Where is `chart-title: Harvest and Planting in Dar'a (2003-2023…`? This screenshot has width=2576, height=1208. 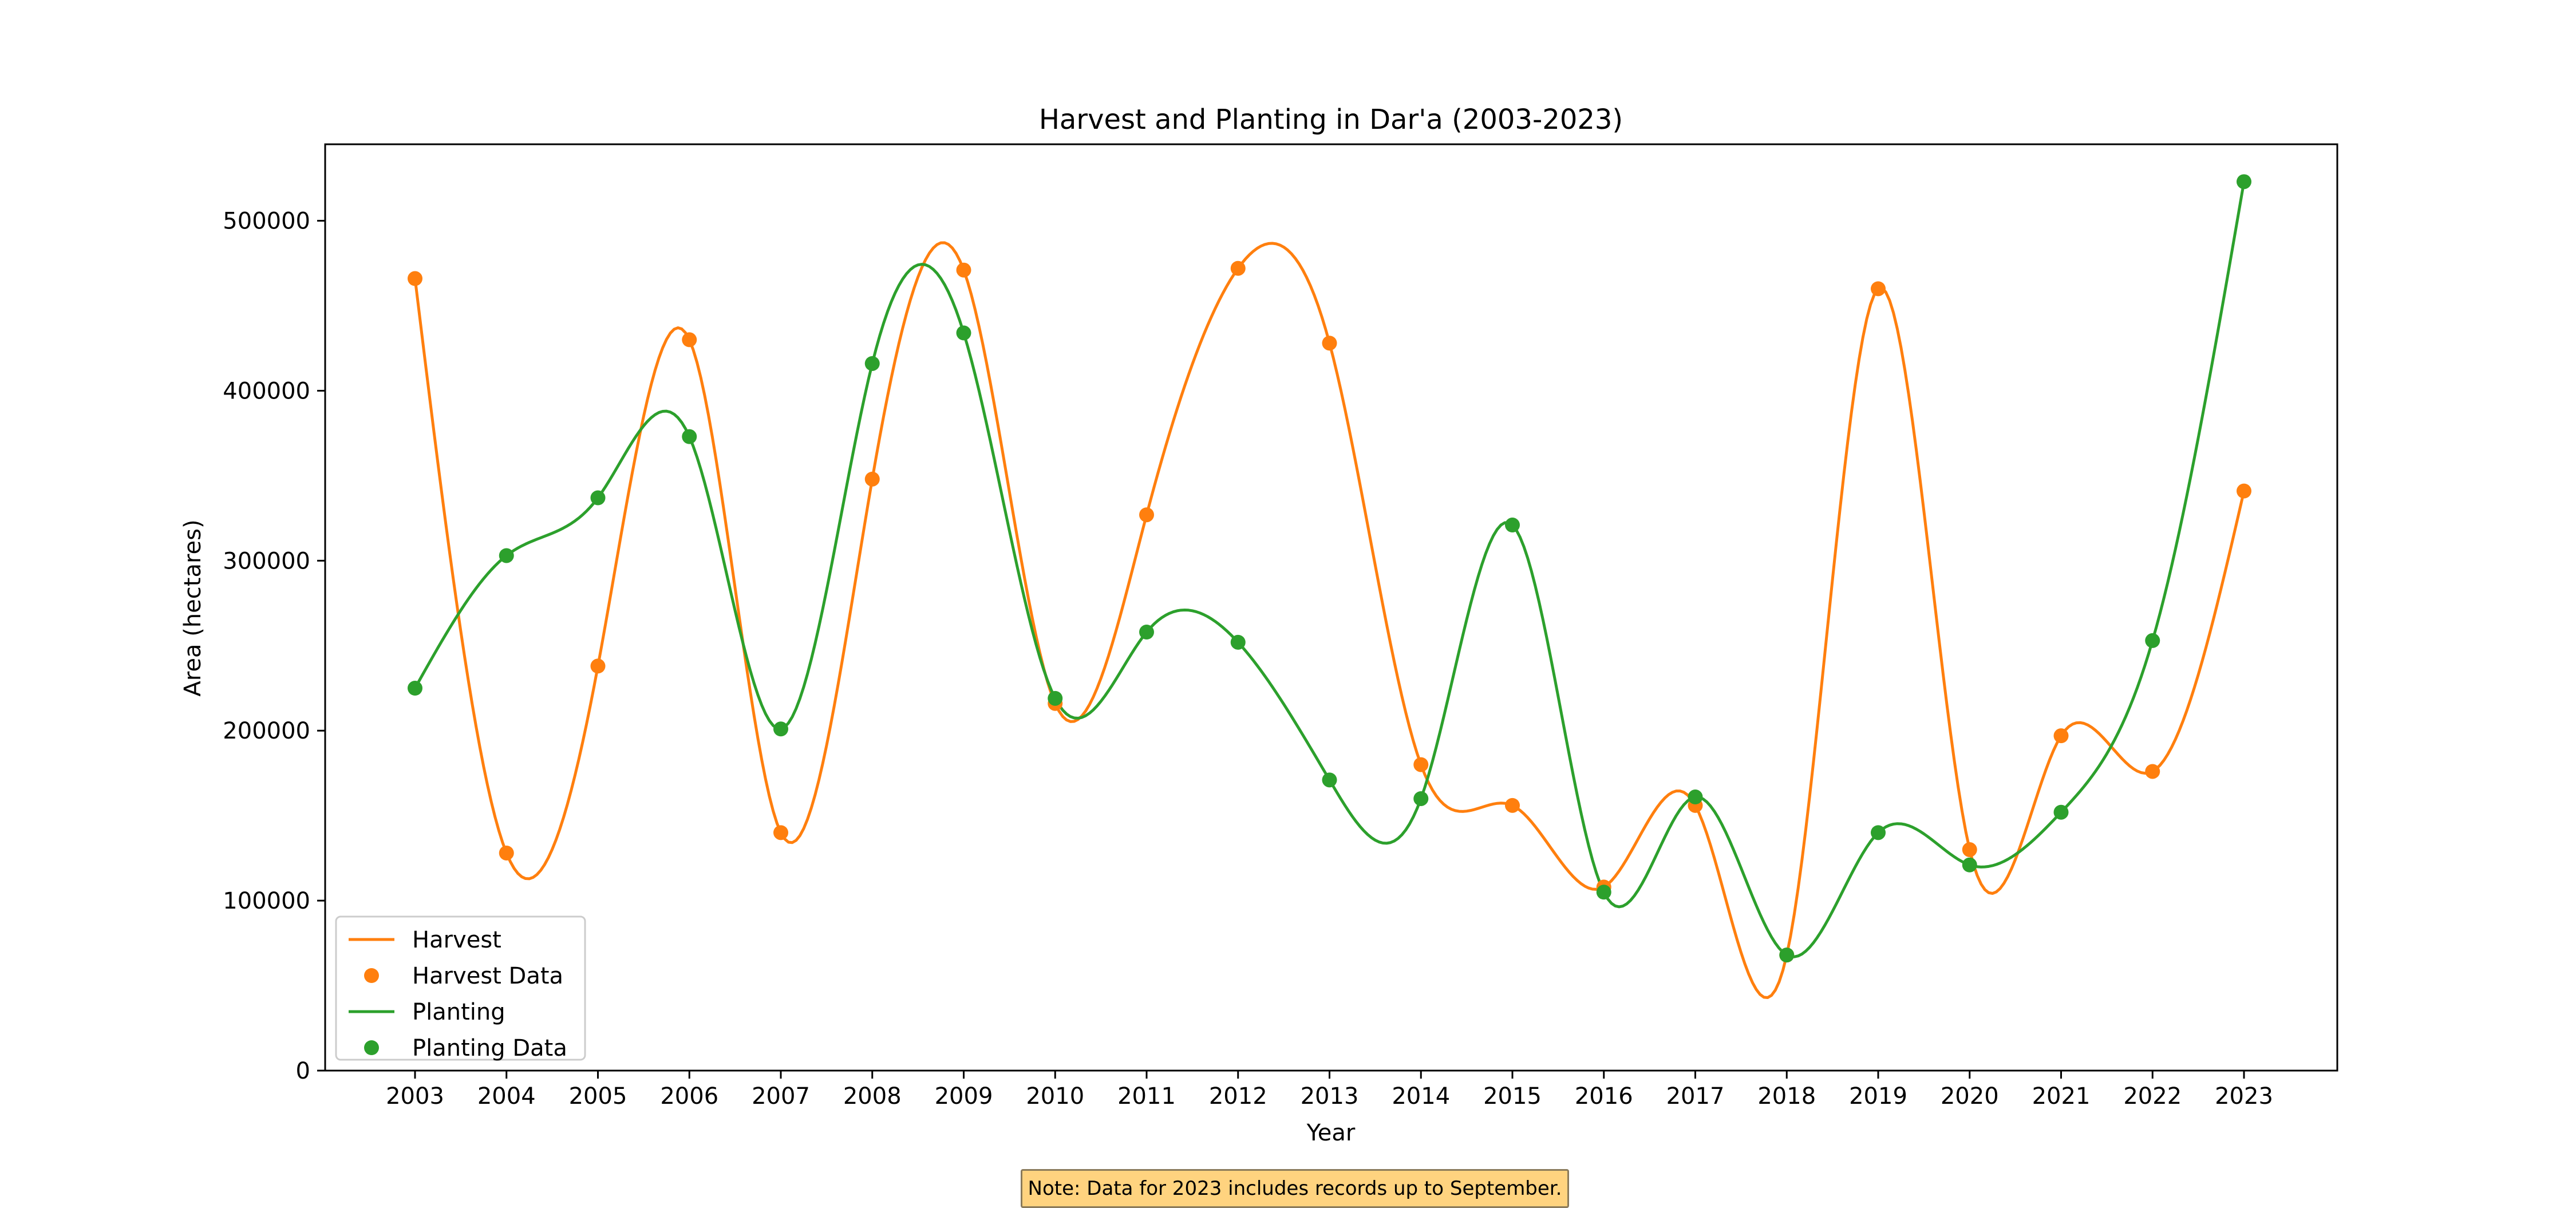
chart-title: Harvest and Planting in Dar'a (2003-2023… is located at coordinates (1331, 120).